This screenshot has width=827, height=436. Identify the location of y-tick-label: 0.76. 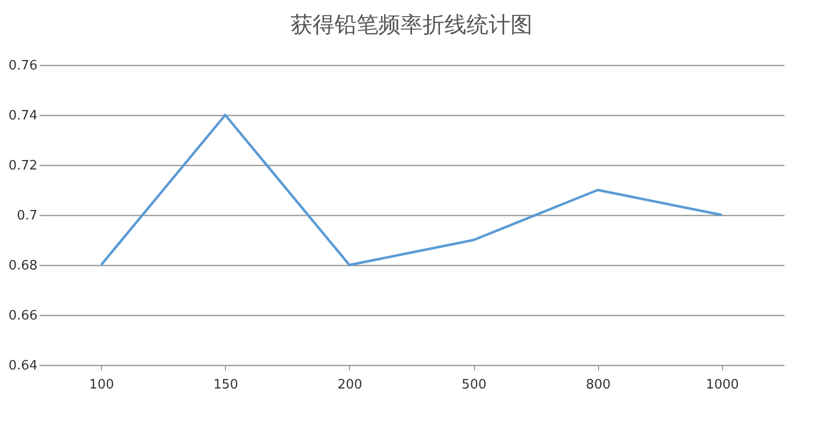
(23, 66).